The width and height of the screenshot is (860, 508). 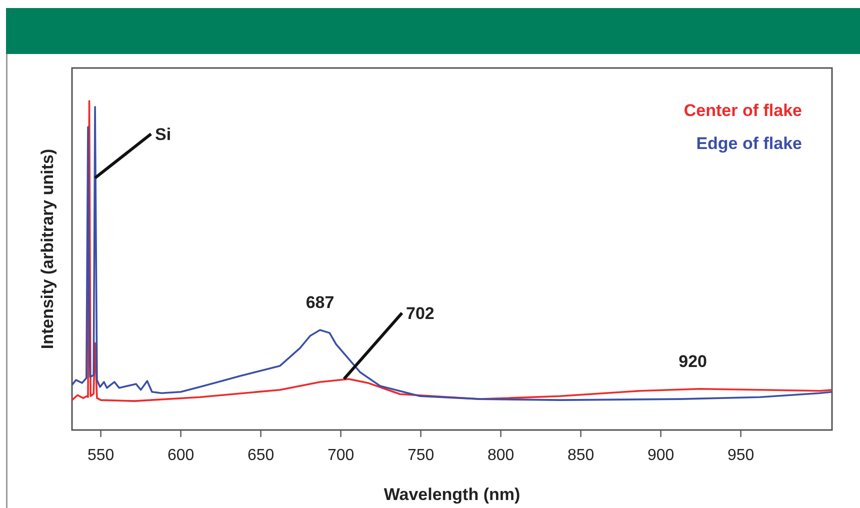 I want to click on annotation: 687, so click(x=320, y=302).